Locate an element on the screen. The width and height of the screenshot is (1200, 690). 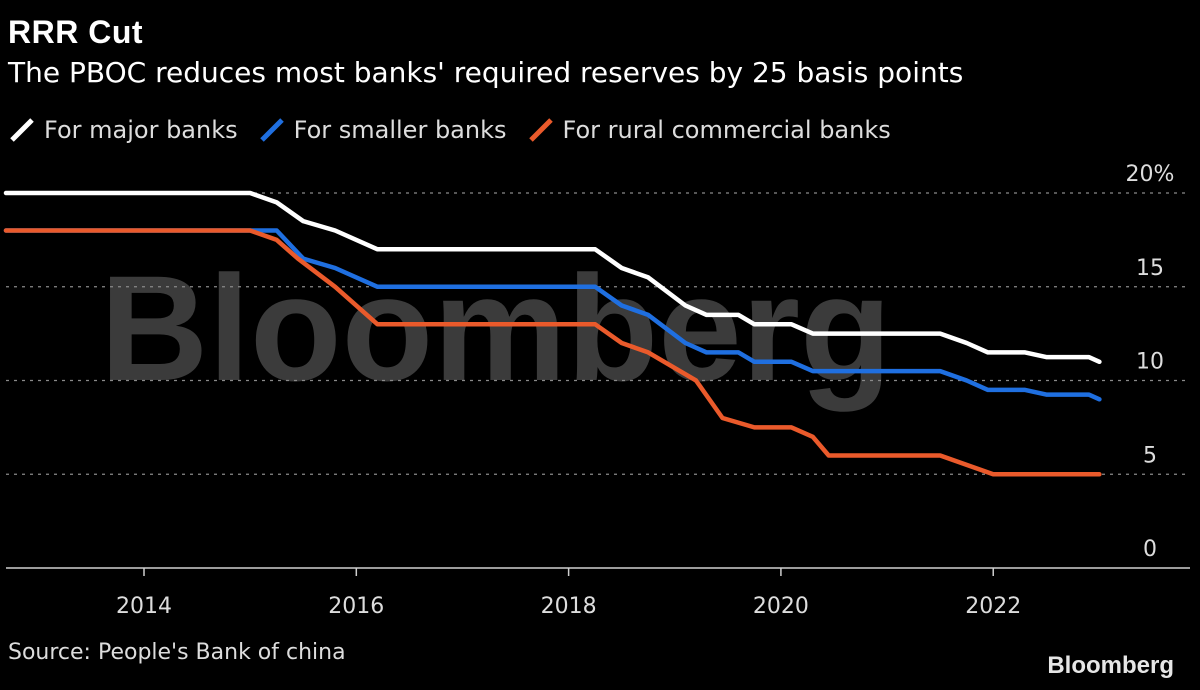
legend-label-rural: For rural commercial banks is located at coordinates (726, 130).